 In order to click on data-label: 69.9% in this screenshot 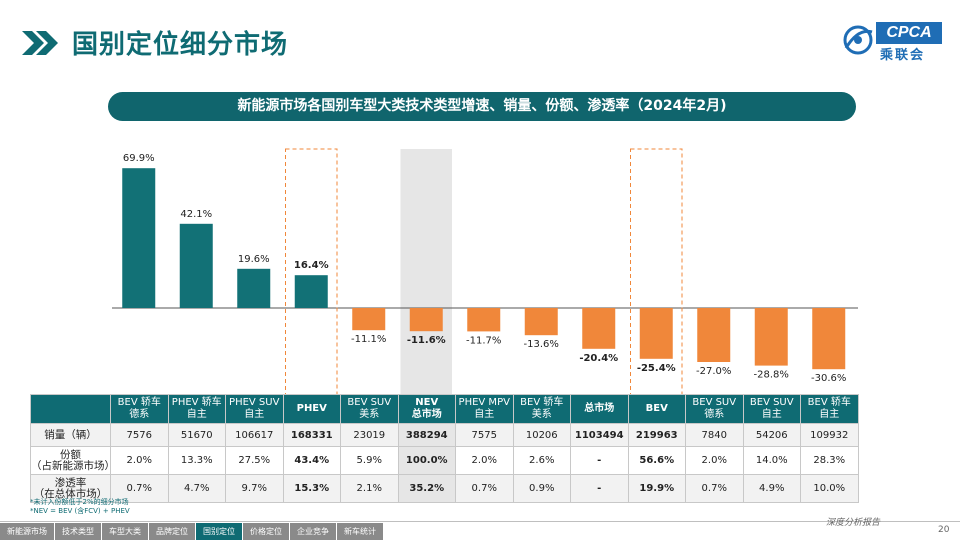, I will do `click(139, 158)`.